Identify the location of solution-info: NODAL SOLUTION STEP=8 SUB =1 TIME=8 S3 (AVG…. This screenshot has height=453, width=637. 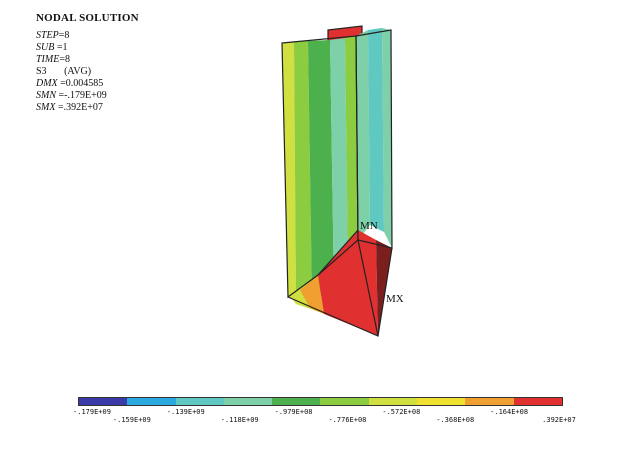
(87, 63).